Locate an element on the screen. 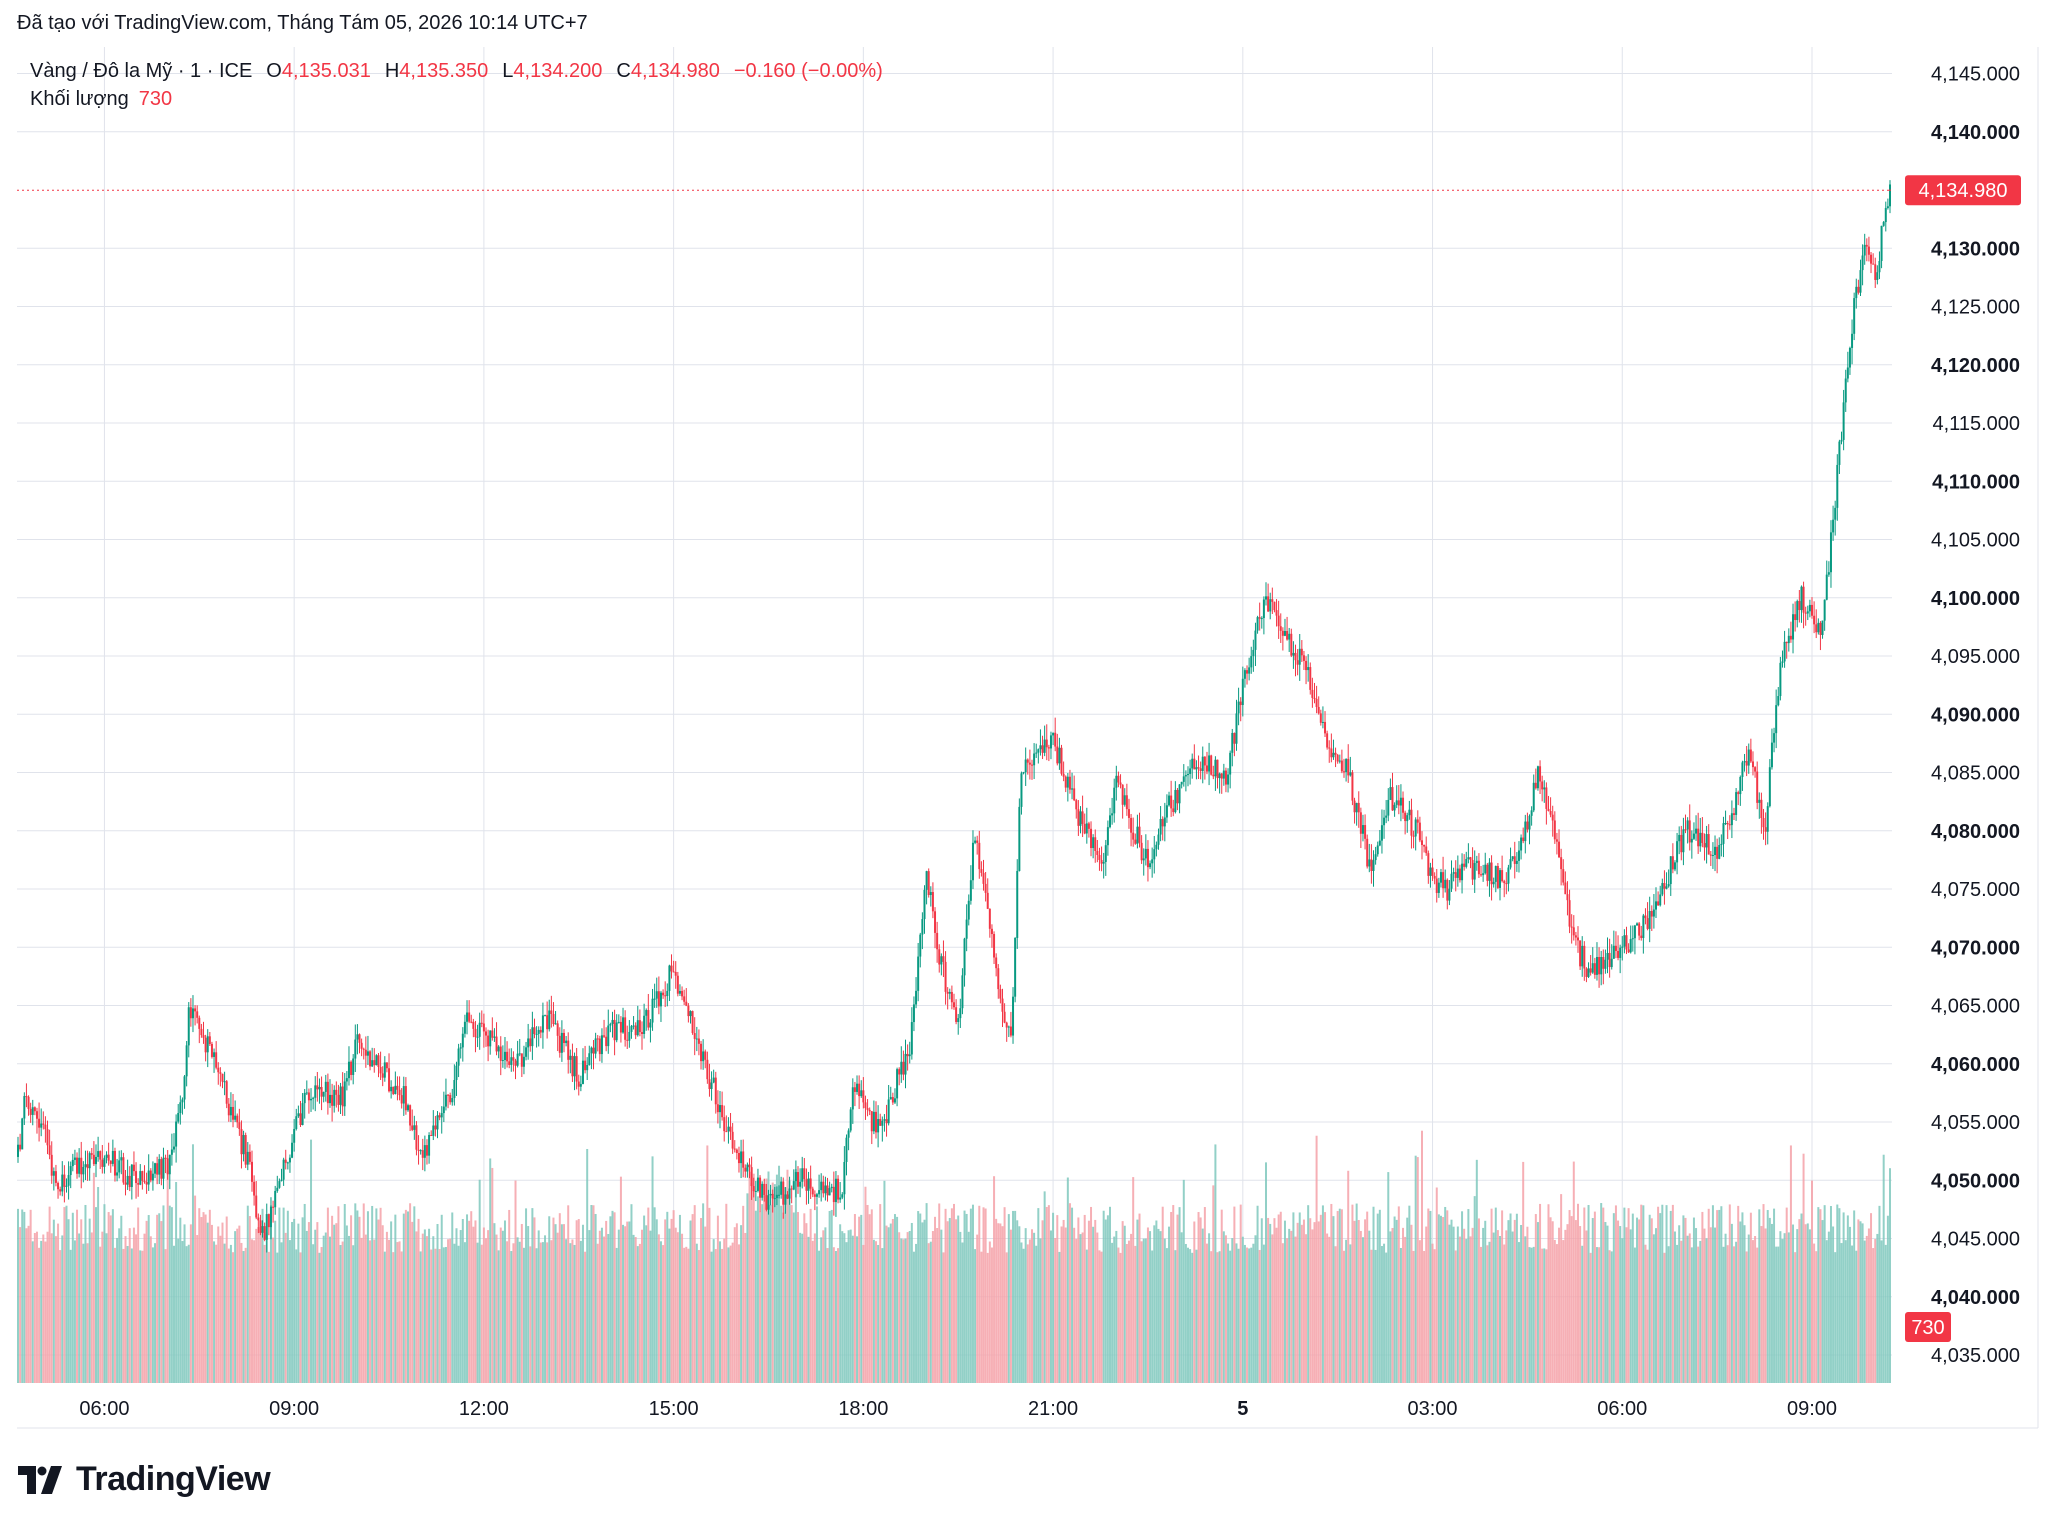 Image resolution: width=2048 pixels, height=1529 pixels. volume-label: Khối lượng is located at coordinates (79, 99).